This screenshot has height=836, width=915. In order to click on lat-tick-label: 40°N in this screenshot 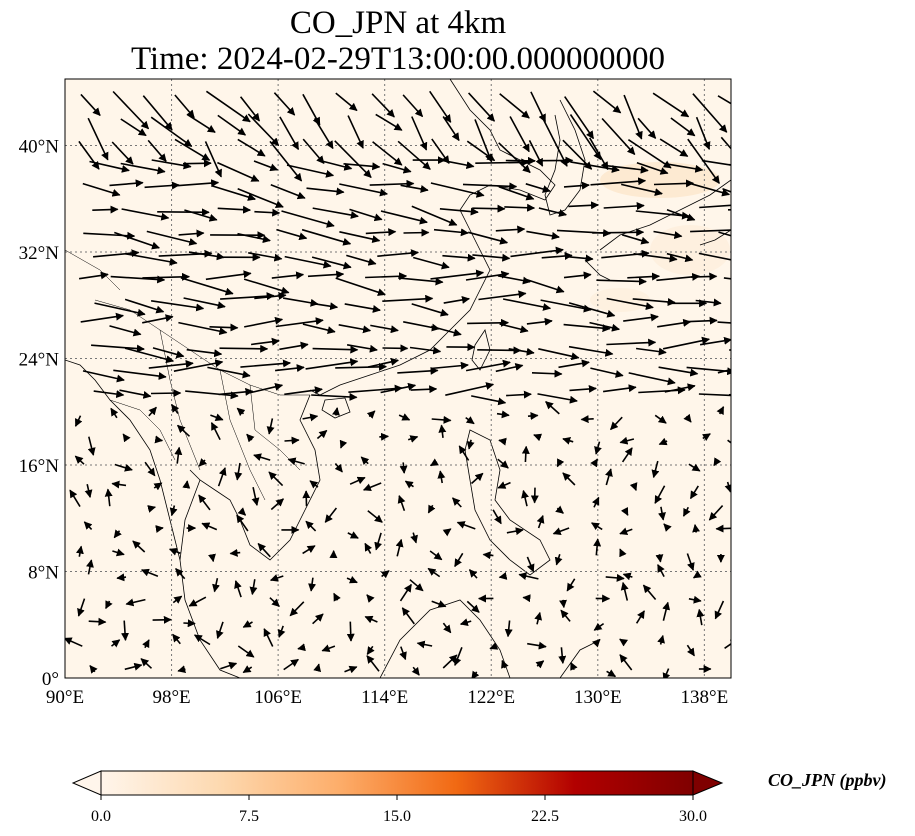, I will do `click(39, 147)`.